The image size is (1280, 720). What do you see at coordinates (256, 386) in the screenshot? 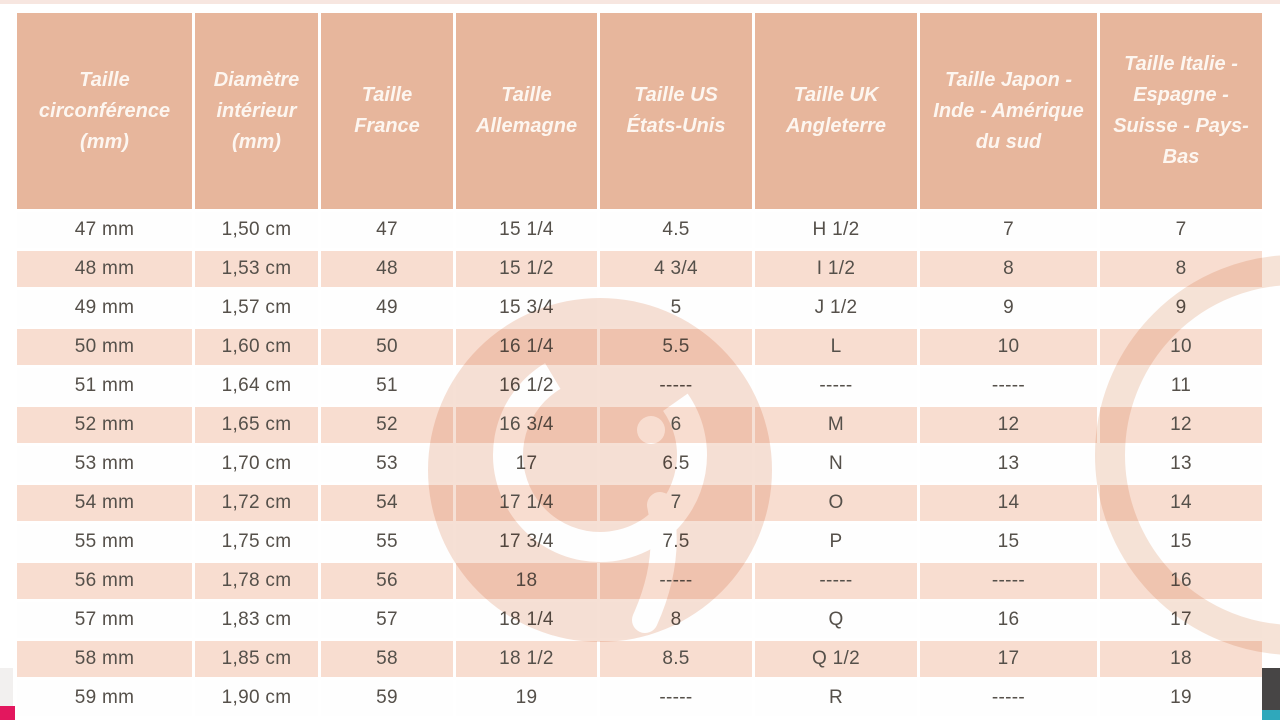
I see `table-cell: 1,64 cm` at bounding box center [256, 386].